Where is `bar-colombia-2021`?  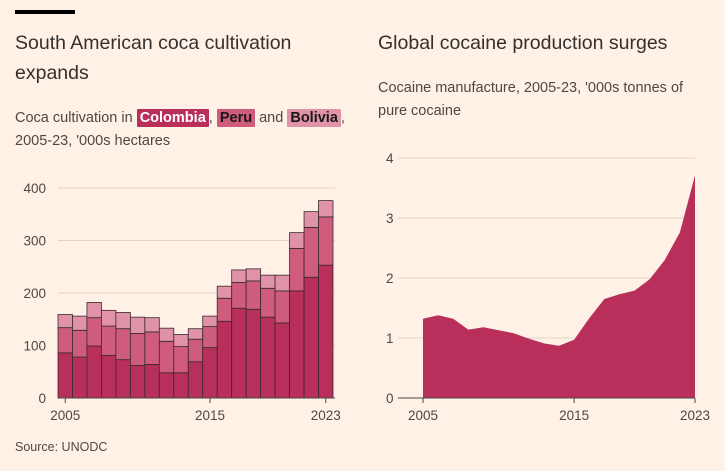 bar-colombia-2021 is located at coordinates (297, 344).